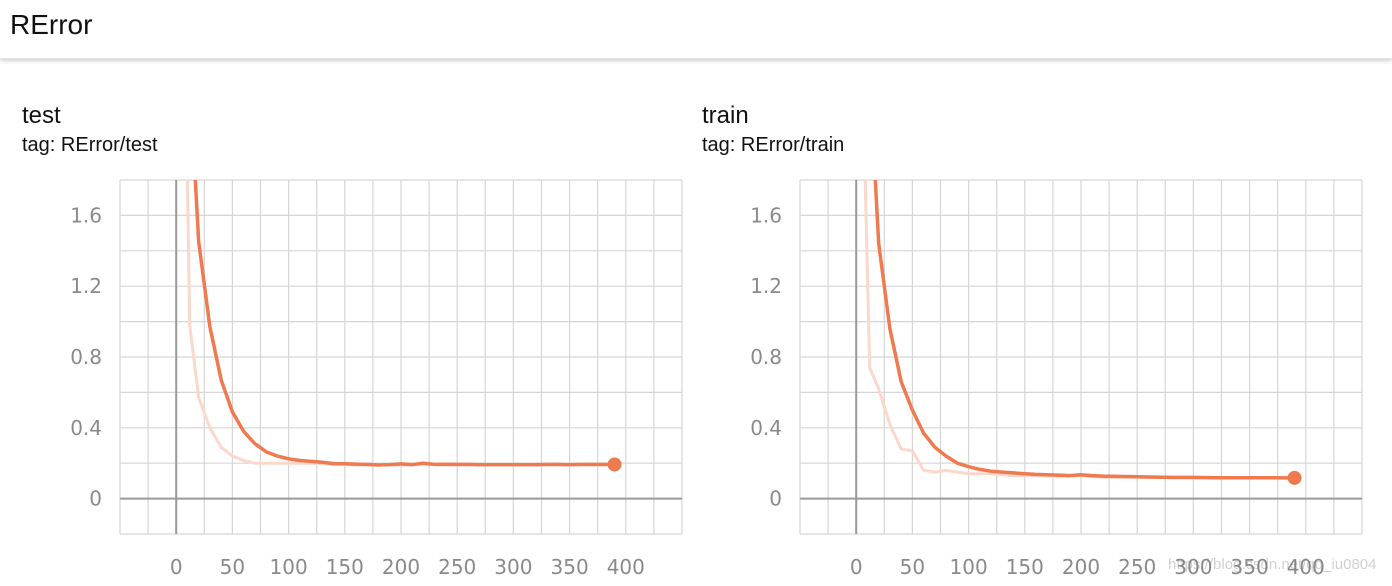  Describe the element at coordinates (90, 145) in the screenshot. I see `chart-tag: tag: RError/test` at that location.